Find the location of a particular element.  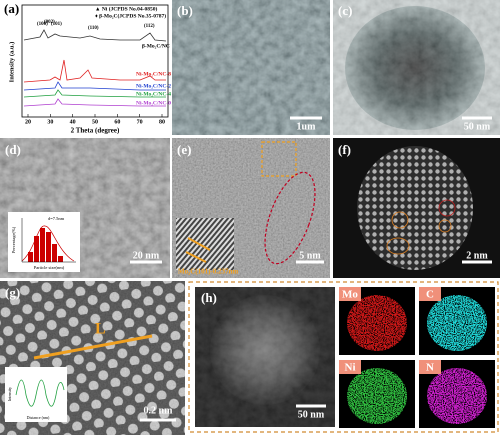

peak-label: (100) is located at coordinates (42, 24).